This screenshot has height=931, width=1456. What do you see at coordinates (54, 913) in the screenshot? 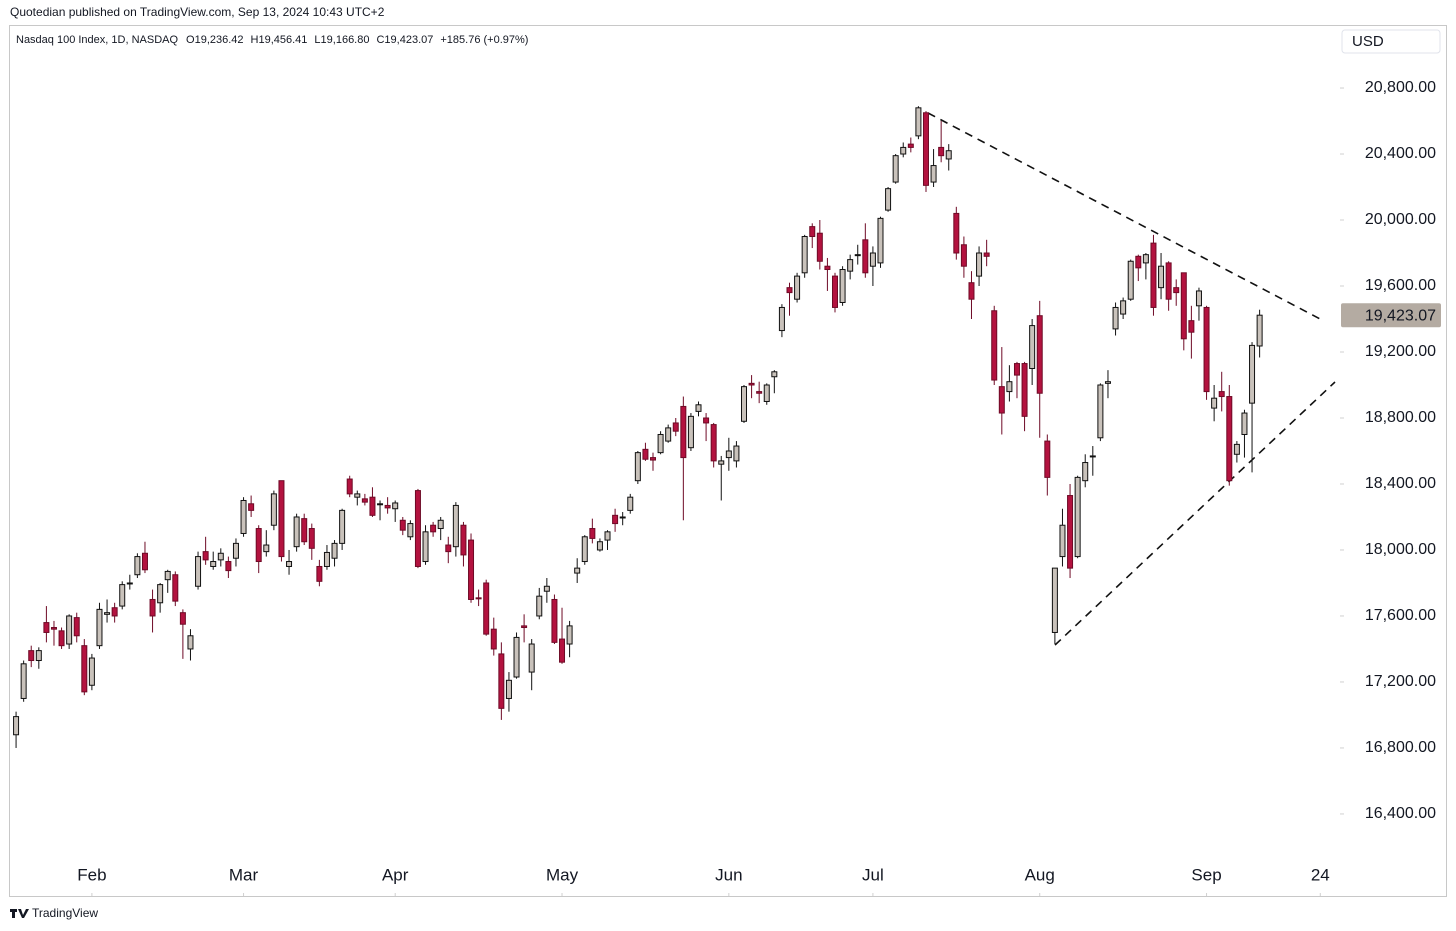
I see `footer-logo: TradingView` at bounding box center [54, 913].